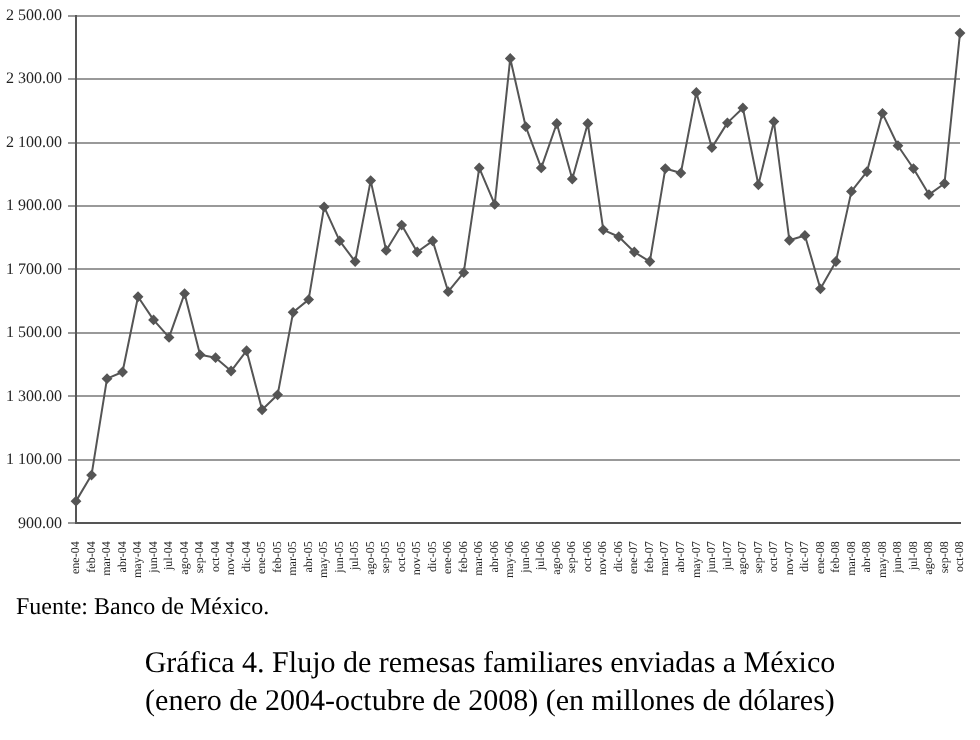 Image resolution: width=980 pixels, height=740 pixels. Describe the element at coordinates (34, 268) in the screenshot. I see `y-tick-label: 1 700.00` at that location.